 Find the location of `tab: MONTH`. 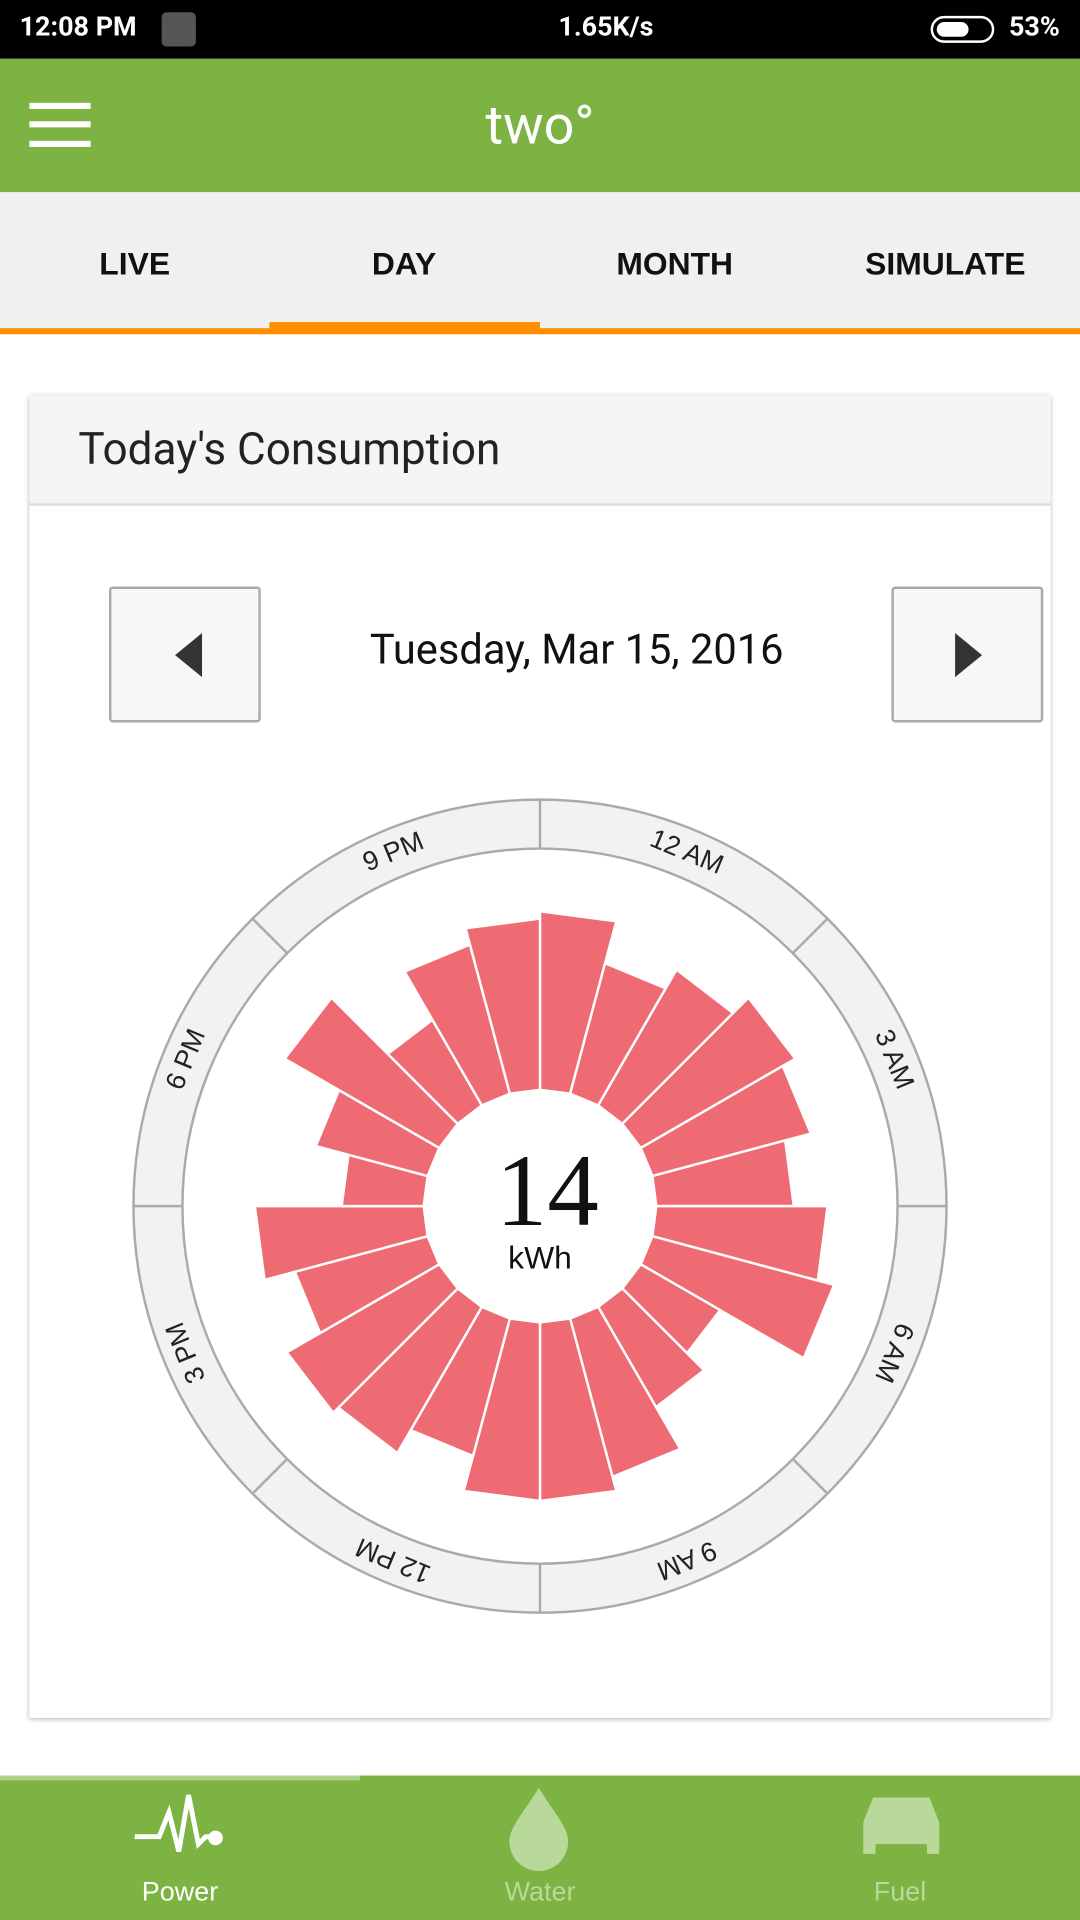

tab: MONTH is located at coordinates (675, 263).